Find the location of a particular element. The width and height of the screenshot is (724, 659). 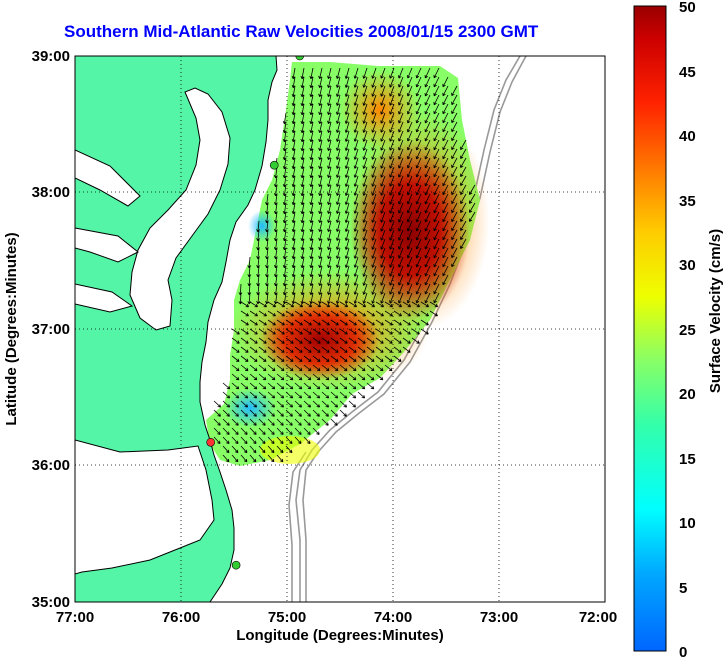

colorbar is located at coordinates (650, 328).